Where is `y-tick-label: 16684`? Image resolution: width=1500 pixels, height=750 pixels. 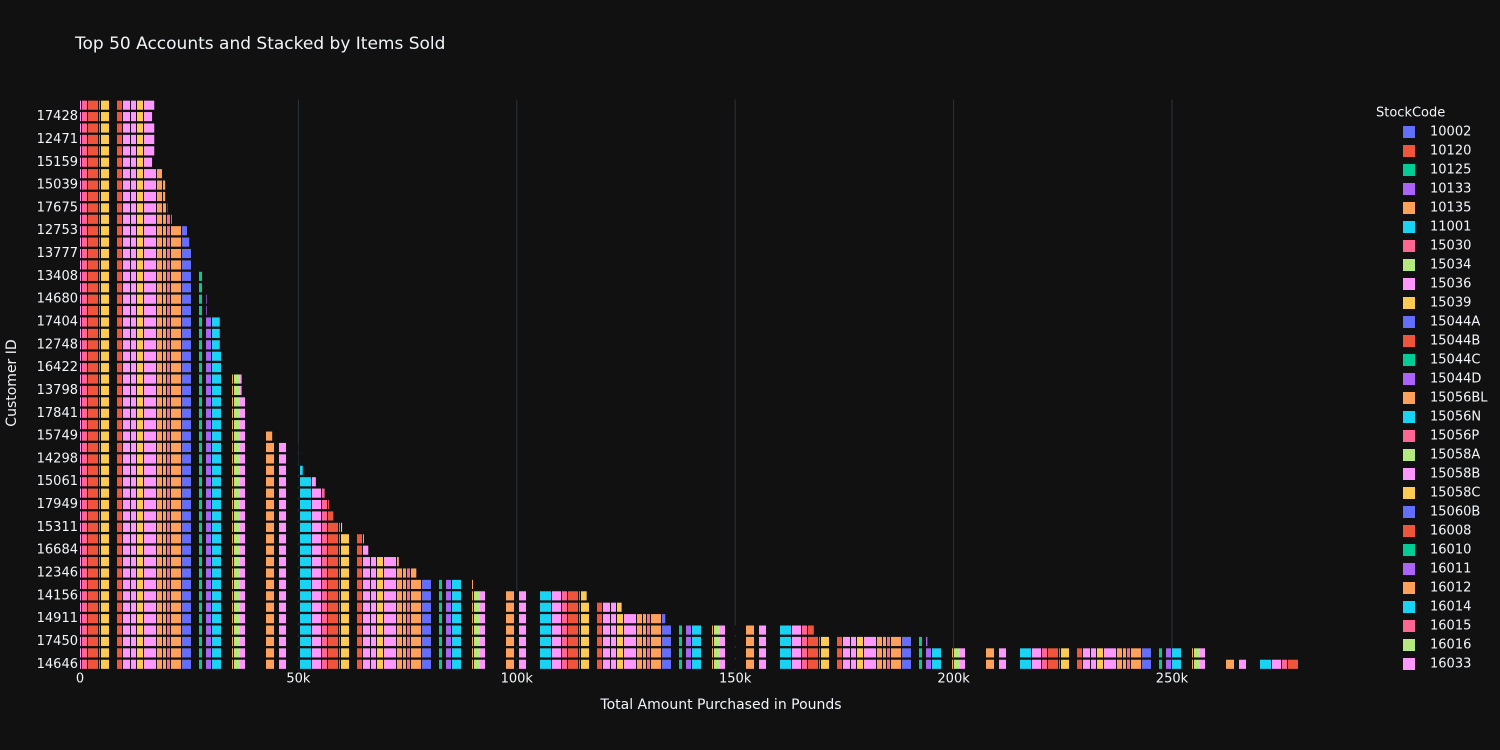
y-tick-label: 16684 is located at coordinates (57, 550).